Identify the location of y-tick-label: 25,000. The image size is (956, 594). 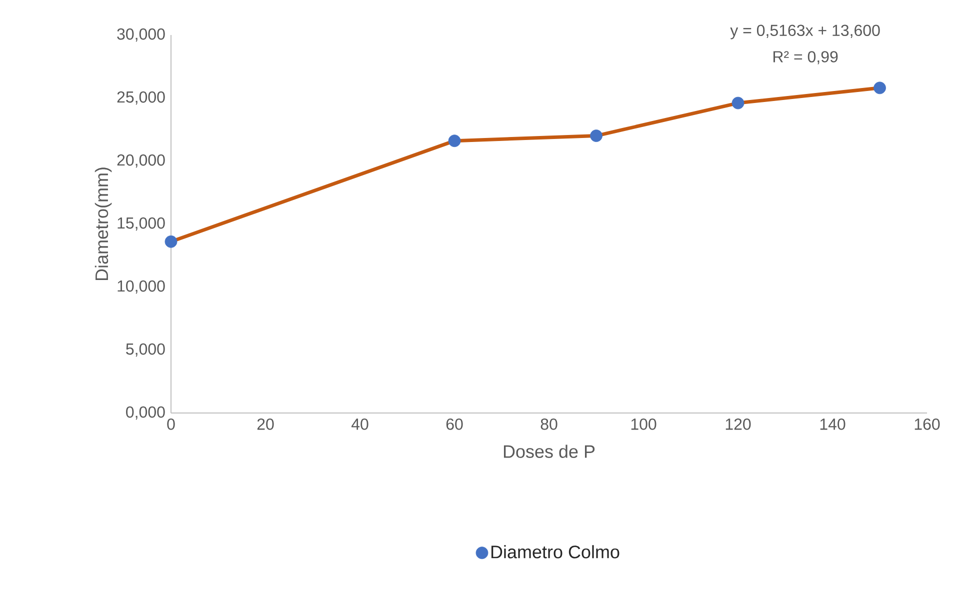
(141, 98).